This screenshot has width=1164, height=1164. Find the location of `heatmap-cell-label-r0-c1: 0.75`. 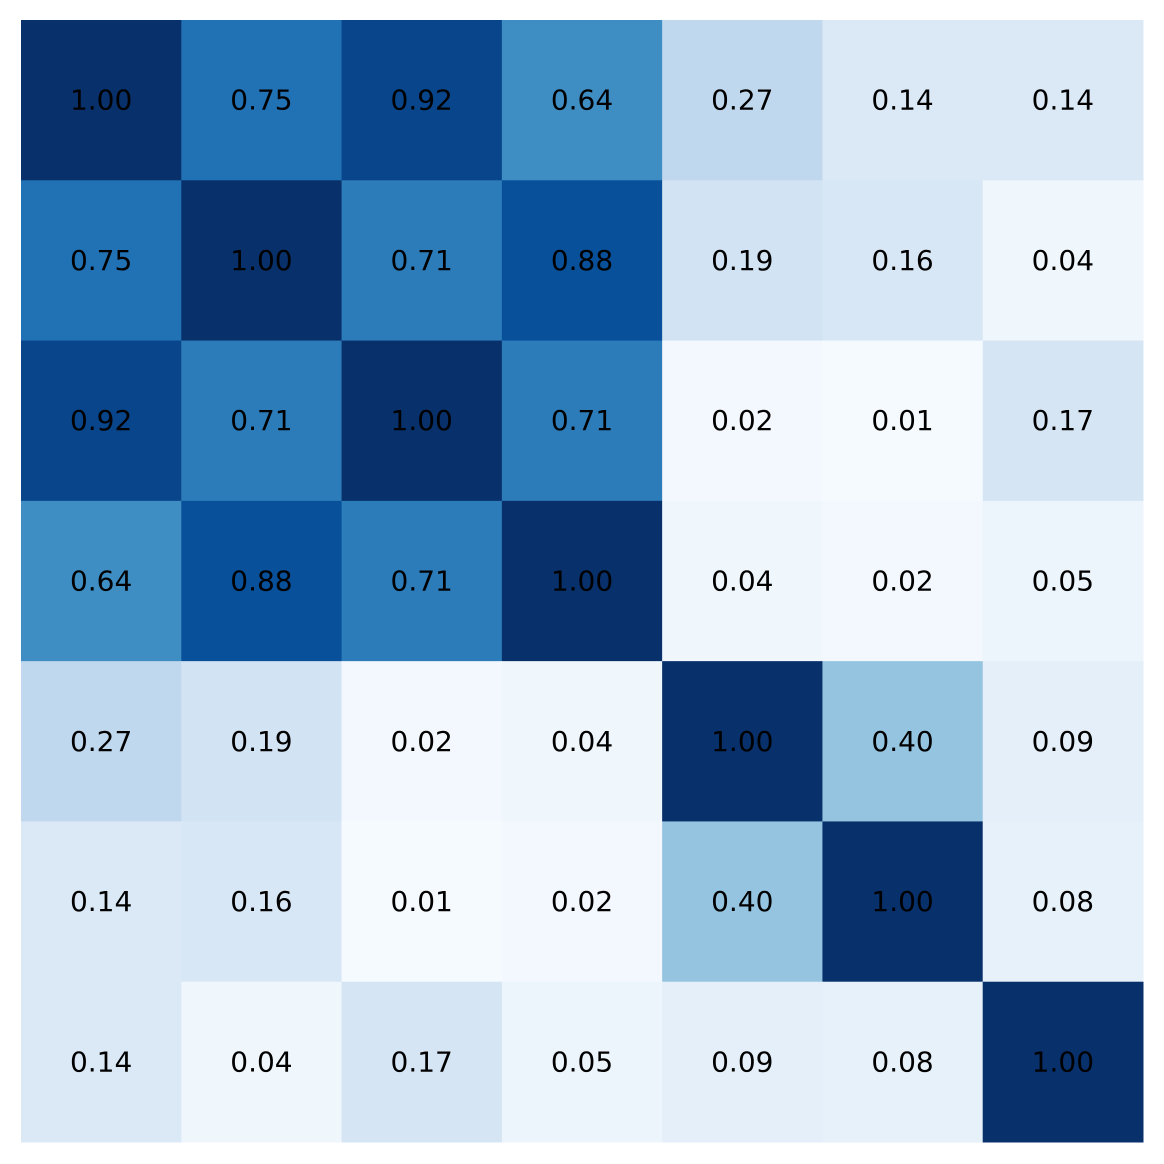

heatmap-cell-label-r0-c1: 0.75 is located at coordinates (261, 100).